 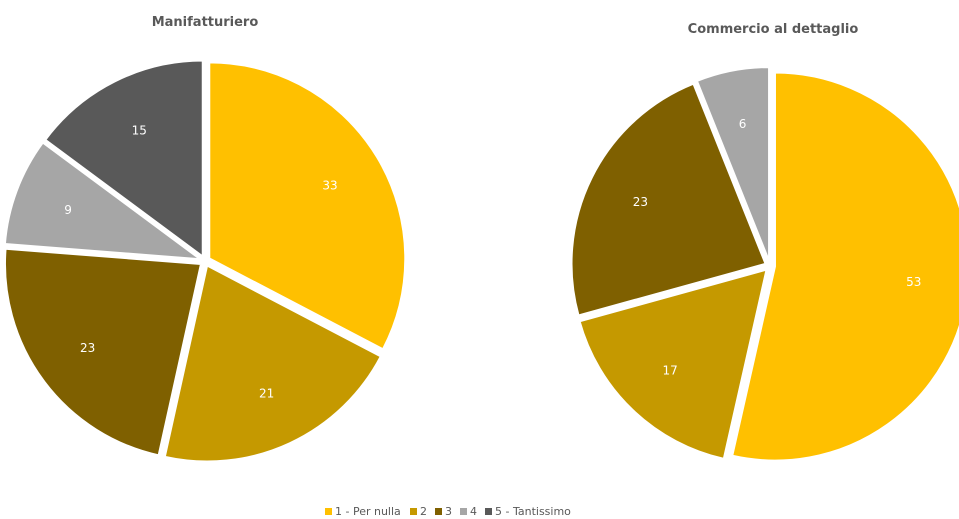 What do you see at coordinates (329, 185) in the screenshot?
I see `data-label-manifatturiero-1: 33` at bounding box center [329, 185].